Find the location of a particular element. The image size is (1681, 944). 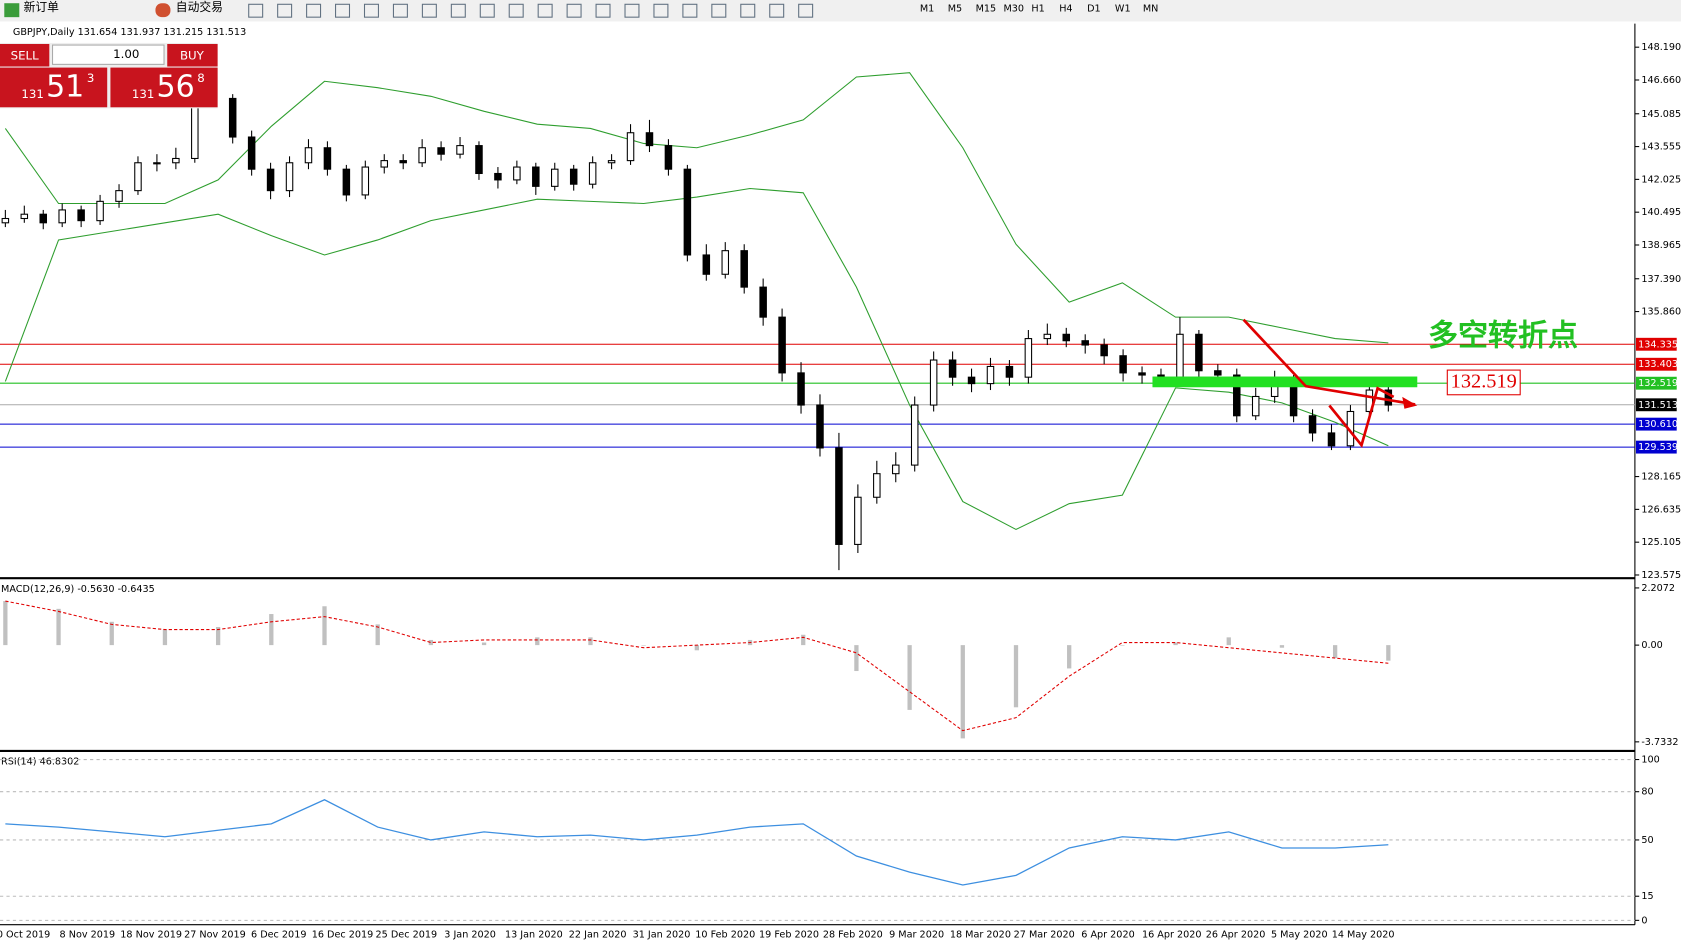

new-order: 新订单 is located at coordinates (42, 7).